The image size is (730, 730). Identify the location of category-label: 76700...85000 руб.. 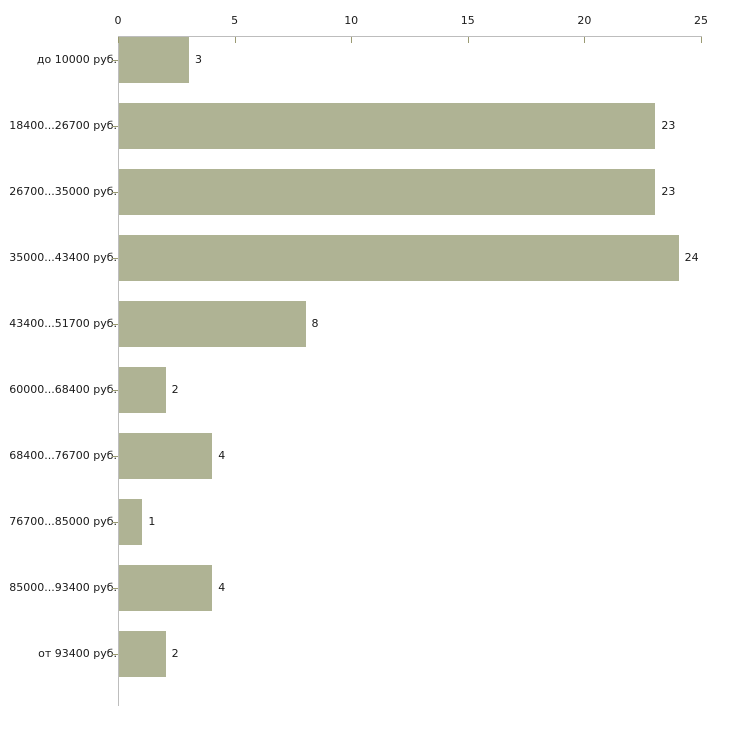
(63, 521).